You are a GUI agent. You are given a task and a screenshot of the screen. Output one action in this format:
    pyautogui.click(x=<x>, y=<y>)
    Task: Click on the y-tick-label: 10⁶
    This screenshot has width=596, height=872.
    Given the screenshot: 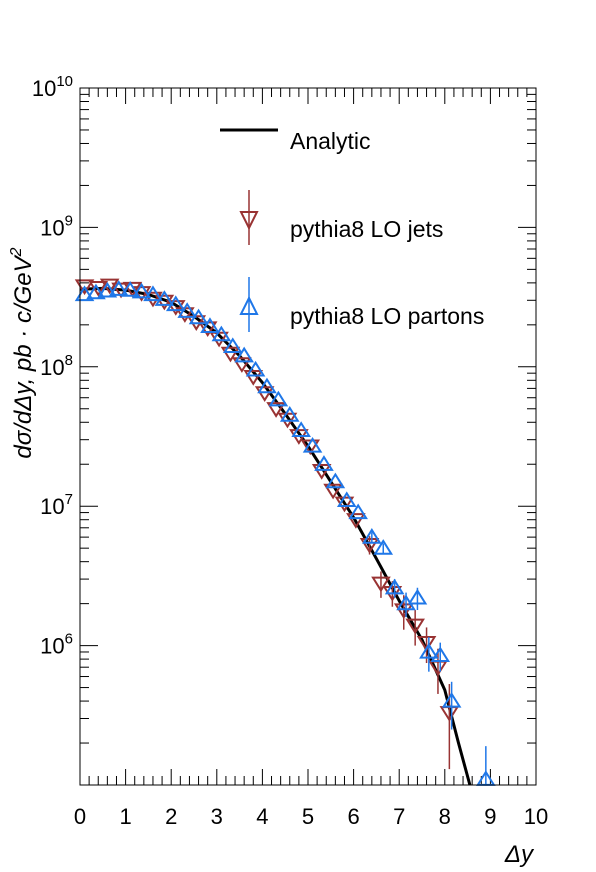 What is the action you would take?
    pyautogui.click(x=56, y=645)
    